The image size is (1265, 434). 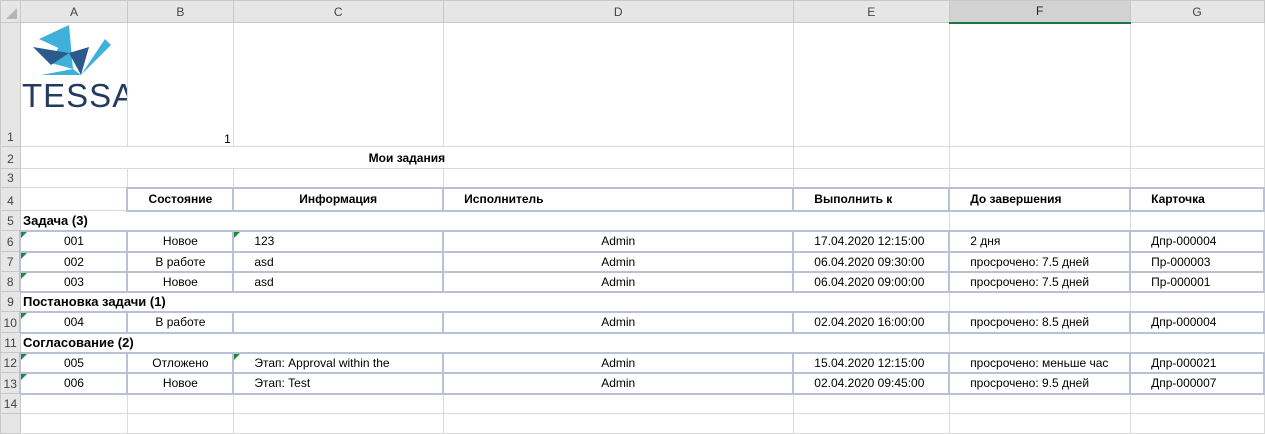 What do you see at coordinates (871, 362) in the screenshot?
I see `task-due: 15.04.2020 12:15:00` at bounding box center [871, 362].